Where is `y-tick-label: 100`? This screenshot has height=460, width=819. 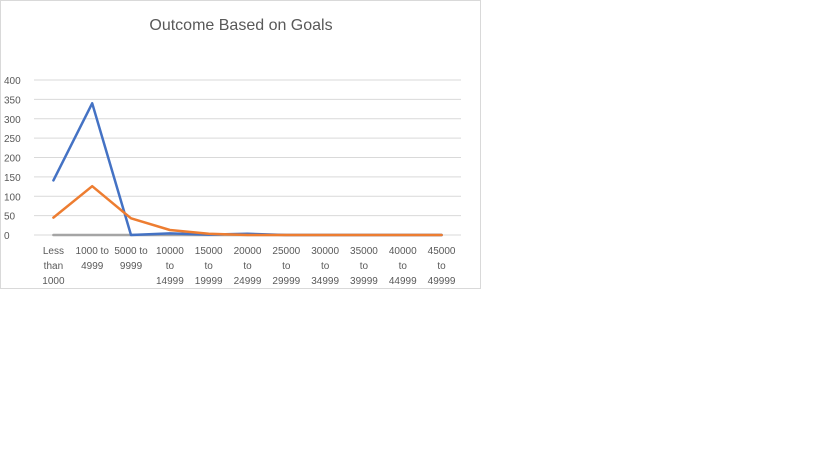
y-tick-label: 100 is located at coordinates (12, 197).